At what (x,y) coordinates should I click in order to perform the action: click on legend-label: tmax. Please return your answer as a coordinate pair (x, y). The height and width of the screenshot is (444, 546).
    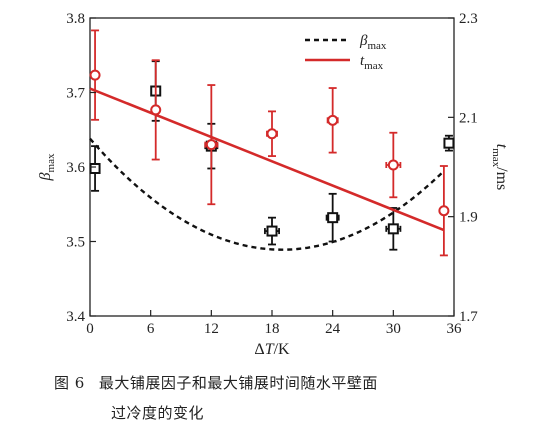
    Looking at the image, I should click on (372, 62).